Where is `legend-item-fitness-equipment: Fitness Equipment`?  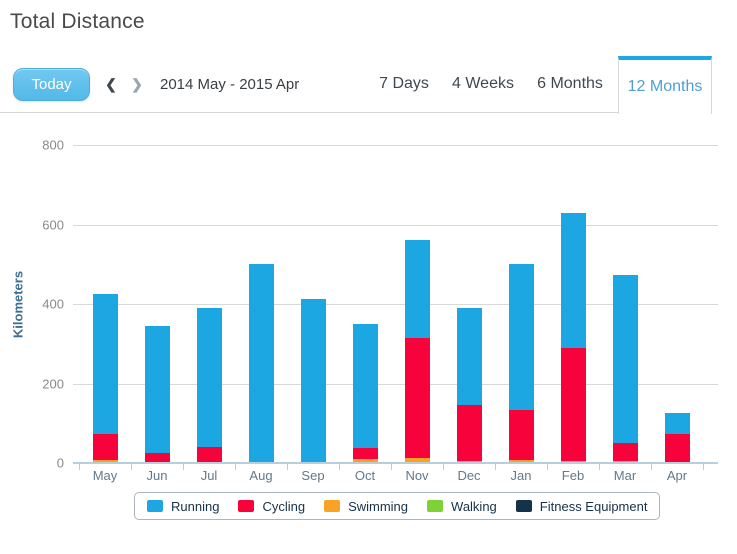 legend-item-fitness-equipment: Fitness Equipment is located at coordinates (581, 506).